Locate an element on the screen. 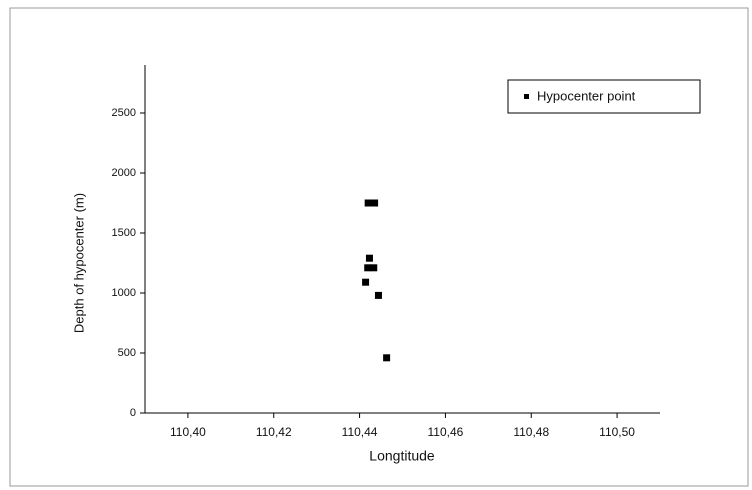 This screenshot has width=752, height=490. x-axis-label: Longtitude is located at coordinates (402, 456).